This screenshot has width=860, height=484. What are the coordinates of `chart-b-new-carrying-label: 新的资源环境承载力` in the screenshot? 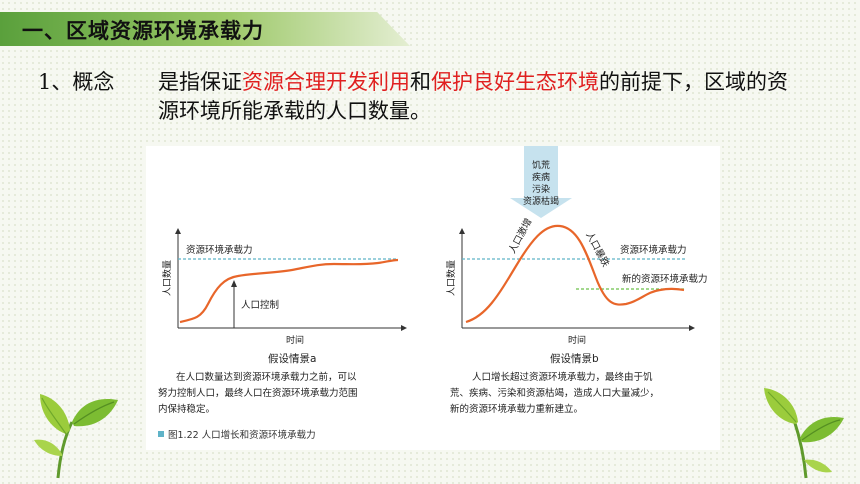 It's located at (665, 279).